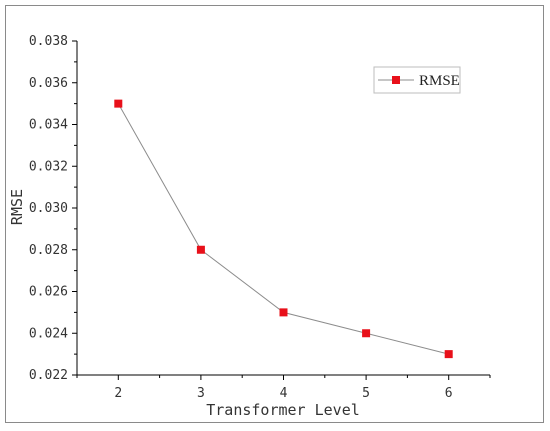 This screenshot has height=431, width=550. I want to click on y-tick-label: 0.030, so click(48, 208).